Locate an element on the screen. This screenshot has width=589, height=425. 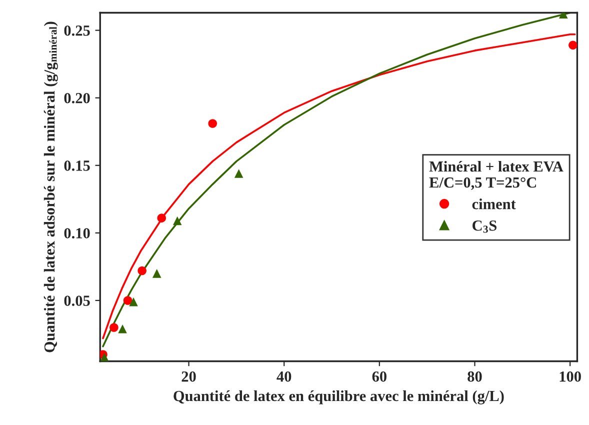
y-tick-label: 0.20 is located at coordinates (77, 98).